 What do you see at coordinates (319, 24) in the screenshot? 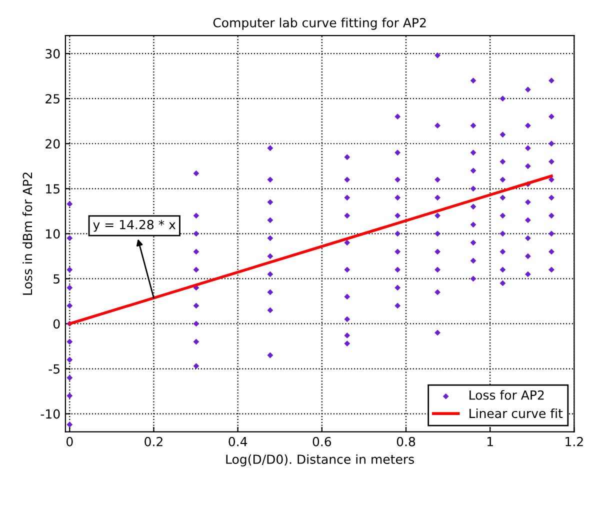
I see `chart-title: Computer lab curve fitting for AP2` at bounding box center [319, 24].